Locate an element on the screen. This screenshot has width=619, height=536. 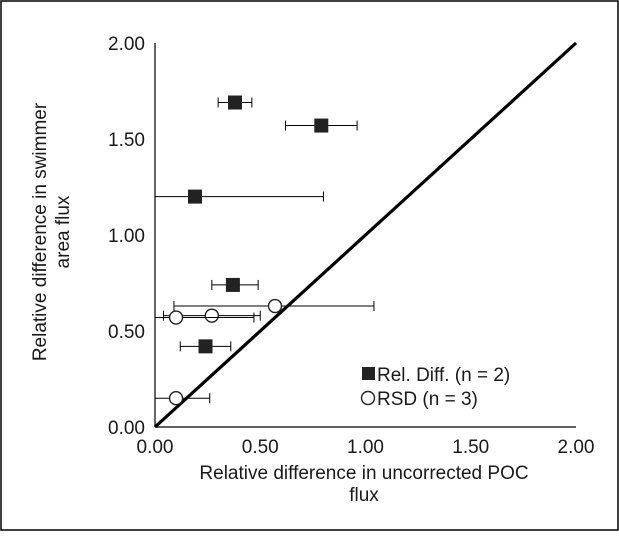
y-tick-label: 0.00 is located at coordinates (126, 428).